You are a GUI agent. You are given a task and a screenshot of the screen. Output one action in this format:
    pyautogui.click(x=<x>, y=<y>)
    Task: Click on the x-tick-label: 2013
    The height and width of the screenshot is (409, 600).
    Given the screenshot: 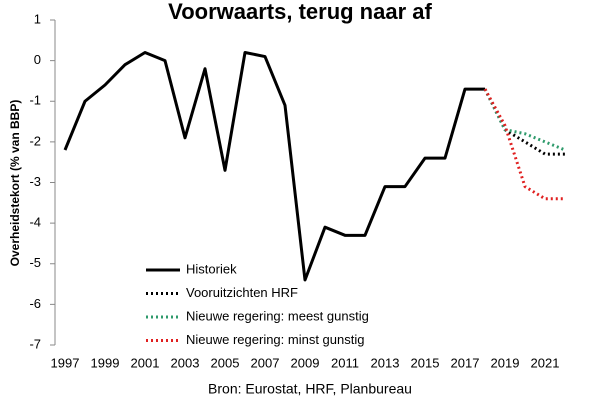 What is the action you would take?
    pyautogui.click(x=385, y=362)
    